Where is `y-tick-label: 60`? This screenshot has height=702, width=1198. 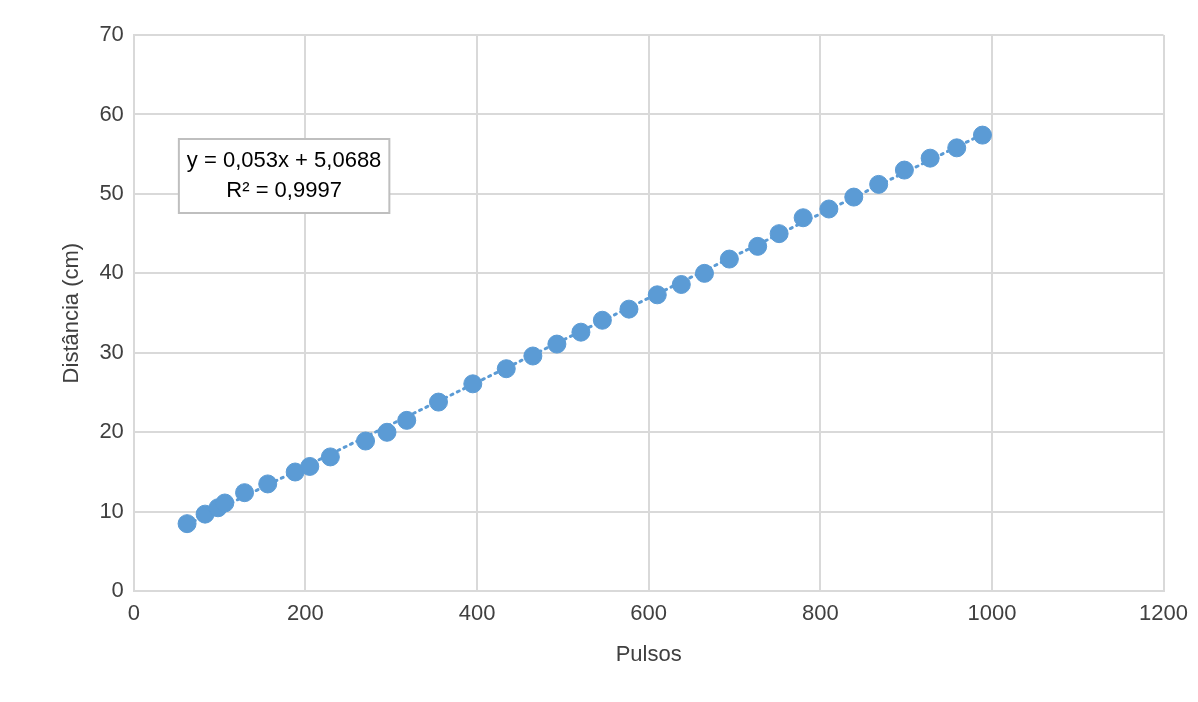 y-tick-label: 60 is located at coordinates (111, 113).